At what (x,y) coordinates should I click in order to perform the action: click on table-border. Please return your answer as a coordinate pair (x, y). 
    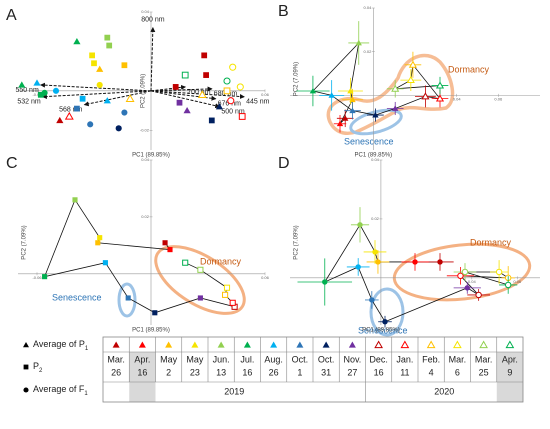
    Looking at the image, I should click on (313, 369).